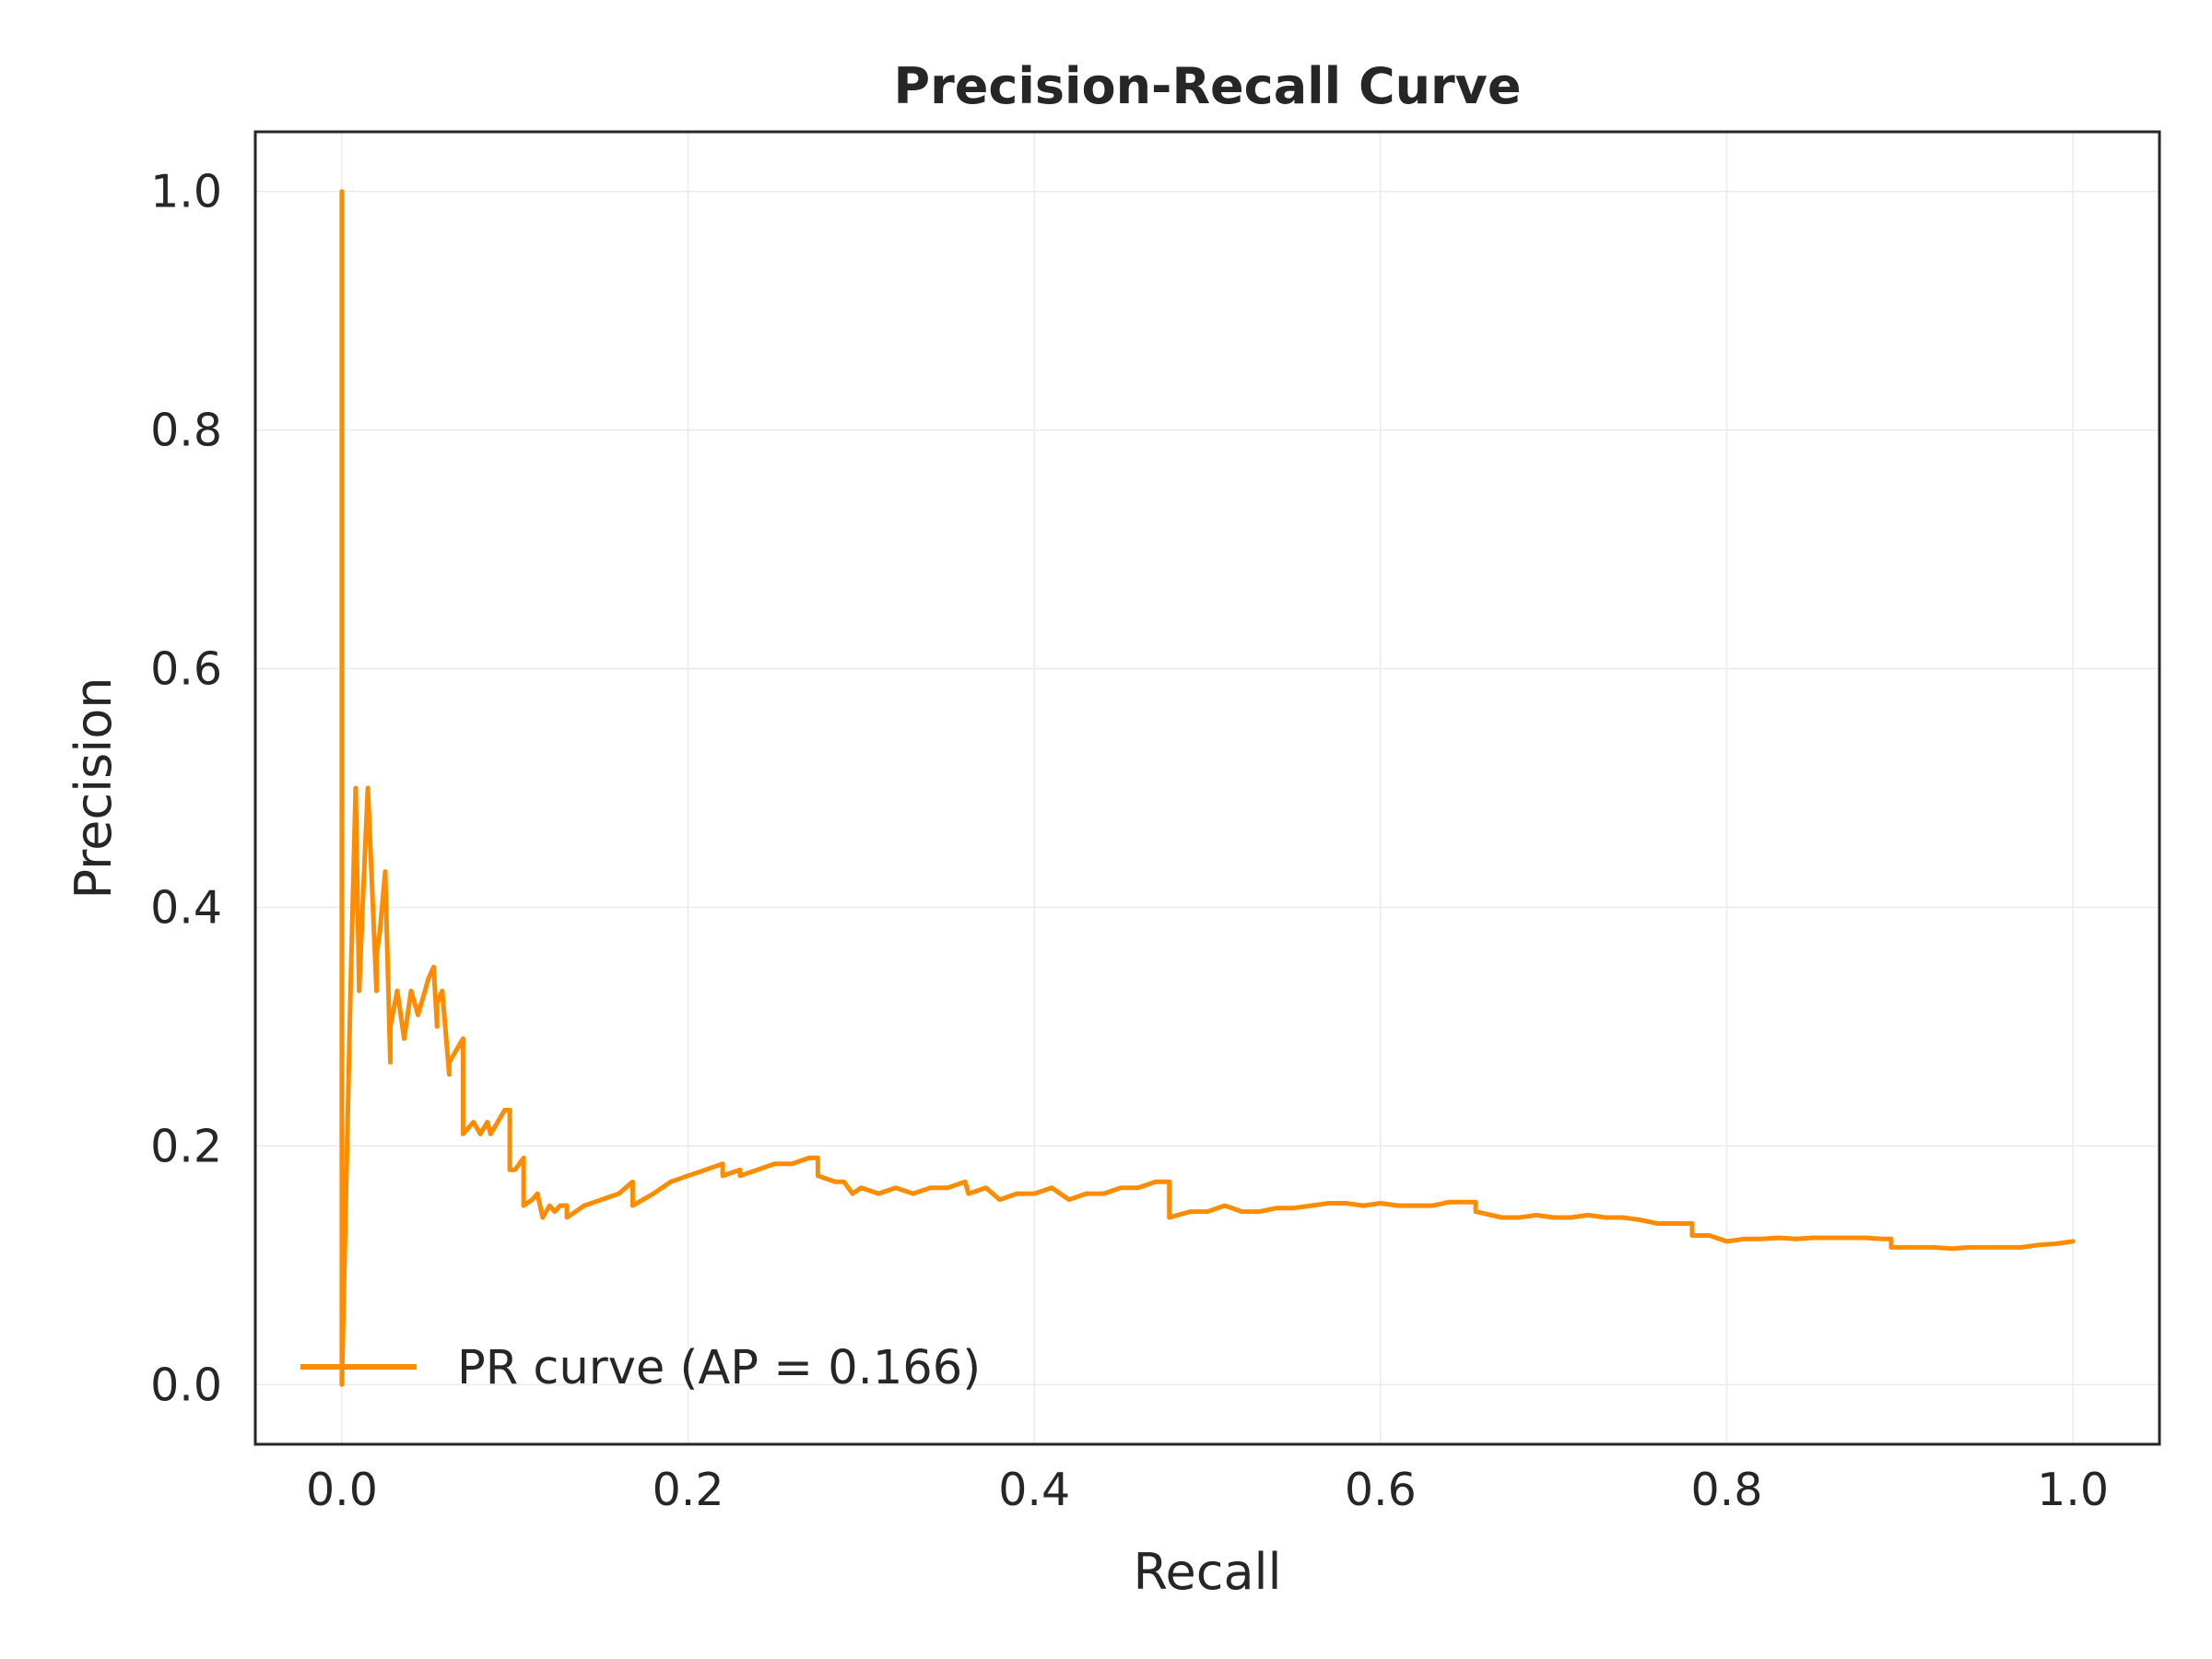 Image resolution: width=2212 pixels, height=1659 pixels. Describe the element at coordinates (186, 192) in the screenshot. I see `y-tick-label: 1.0` at that location.